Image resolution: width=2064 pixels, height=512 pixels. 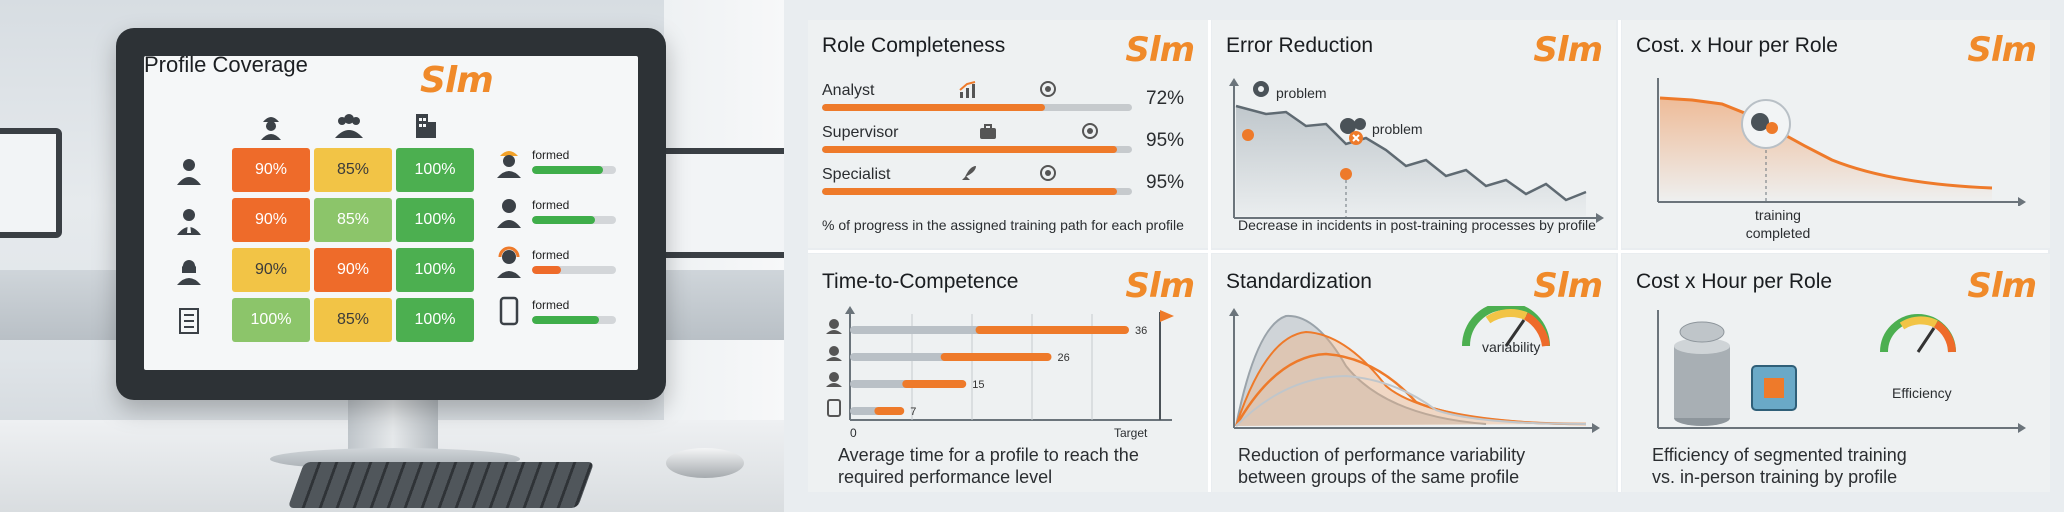 I want to click on monitor-brand-logo: Slm, so click(x=457, y=80).